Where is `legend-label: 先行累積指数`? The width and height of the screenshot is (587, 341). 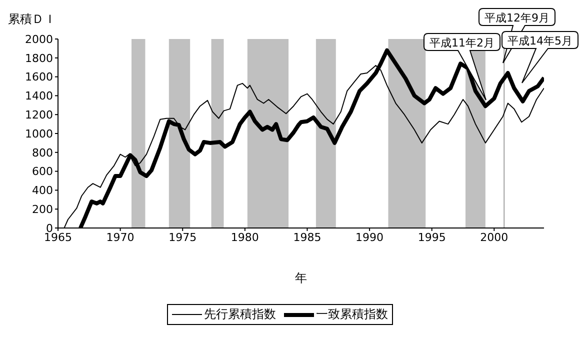
legend-label: 先行累積指数 is located at coordinates (240, 314).